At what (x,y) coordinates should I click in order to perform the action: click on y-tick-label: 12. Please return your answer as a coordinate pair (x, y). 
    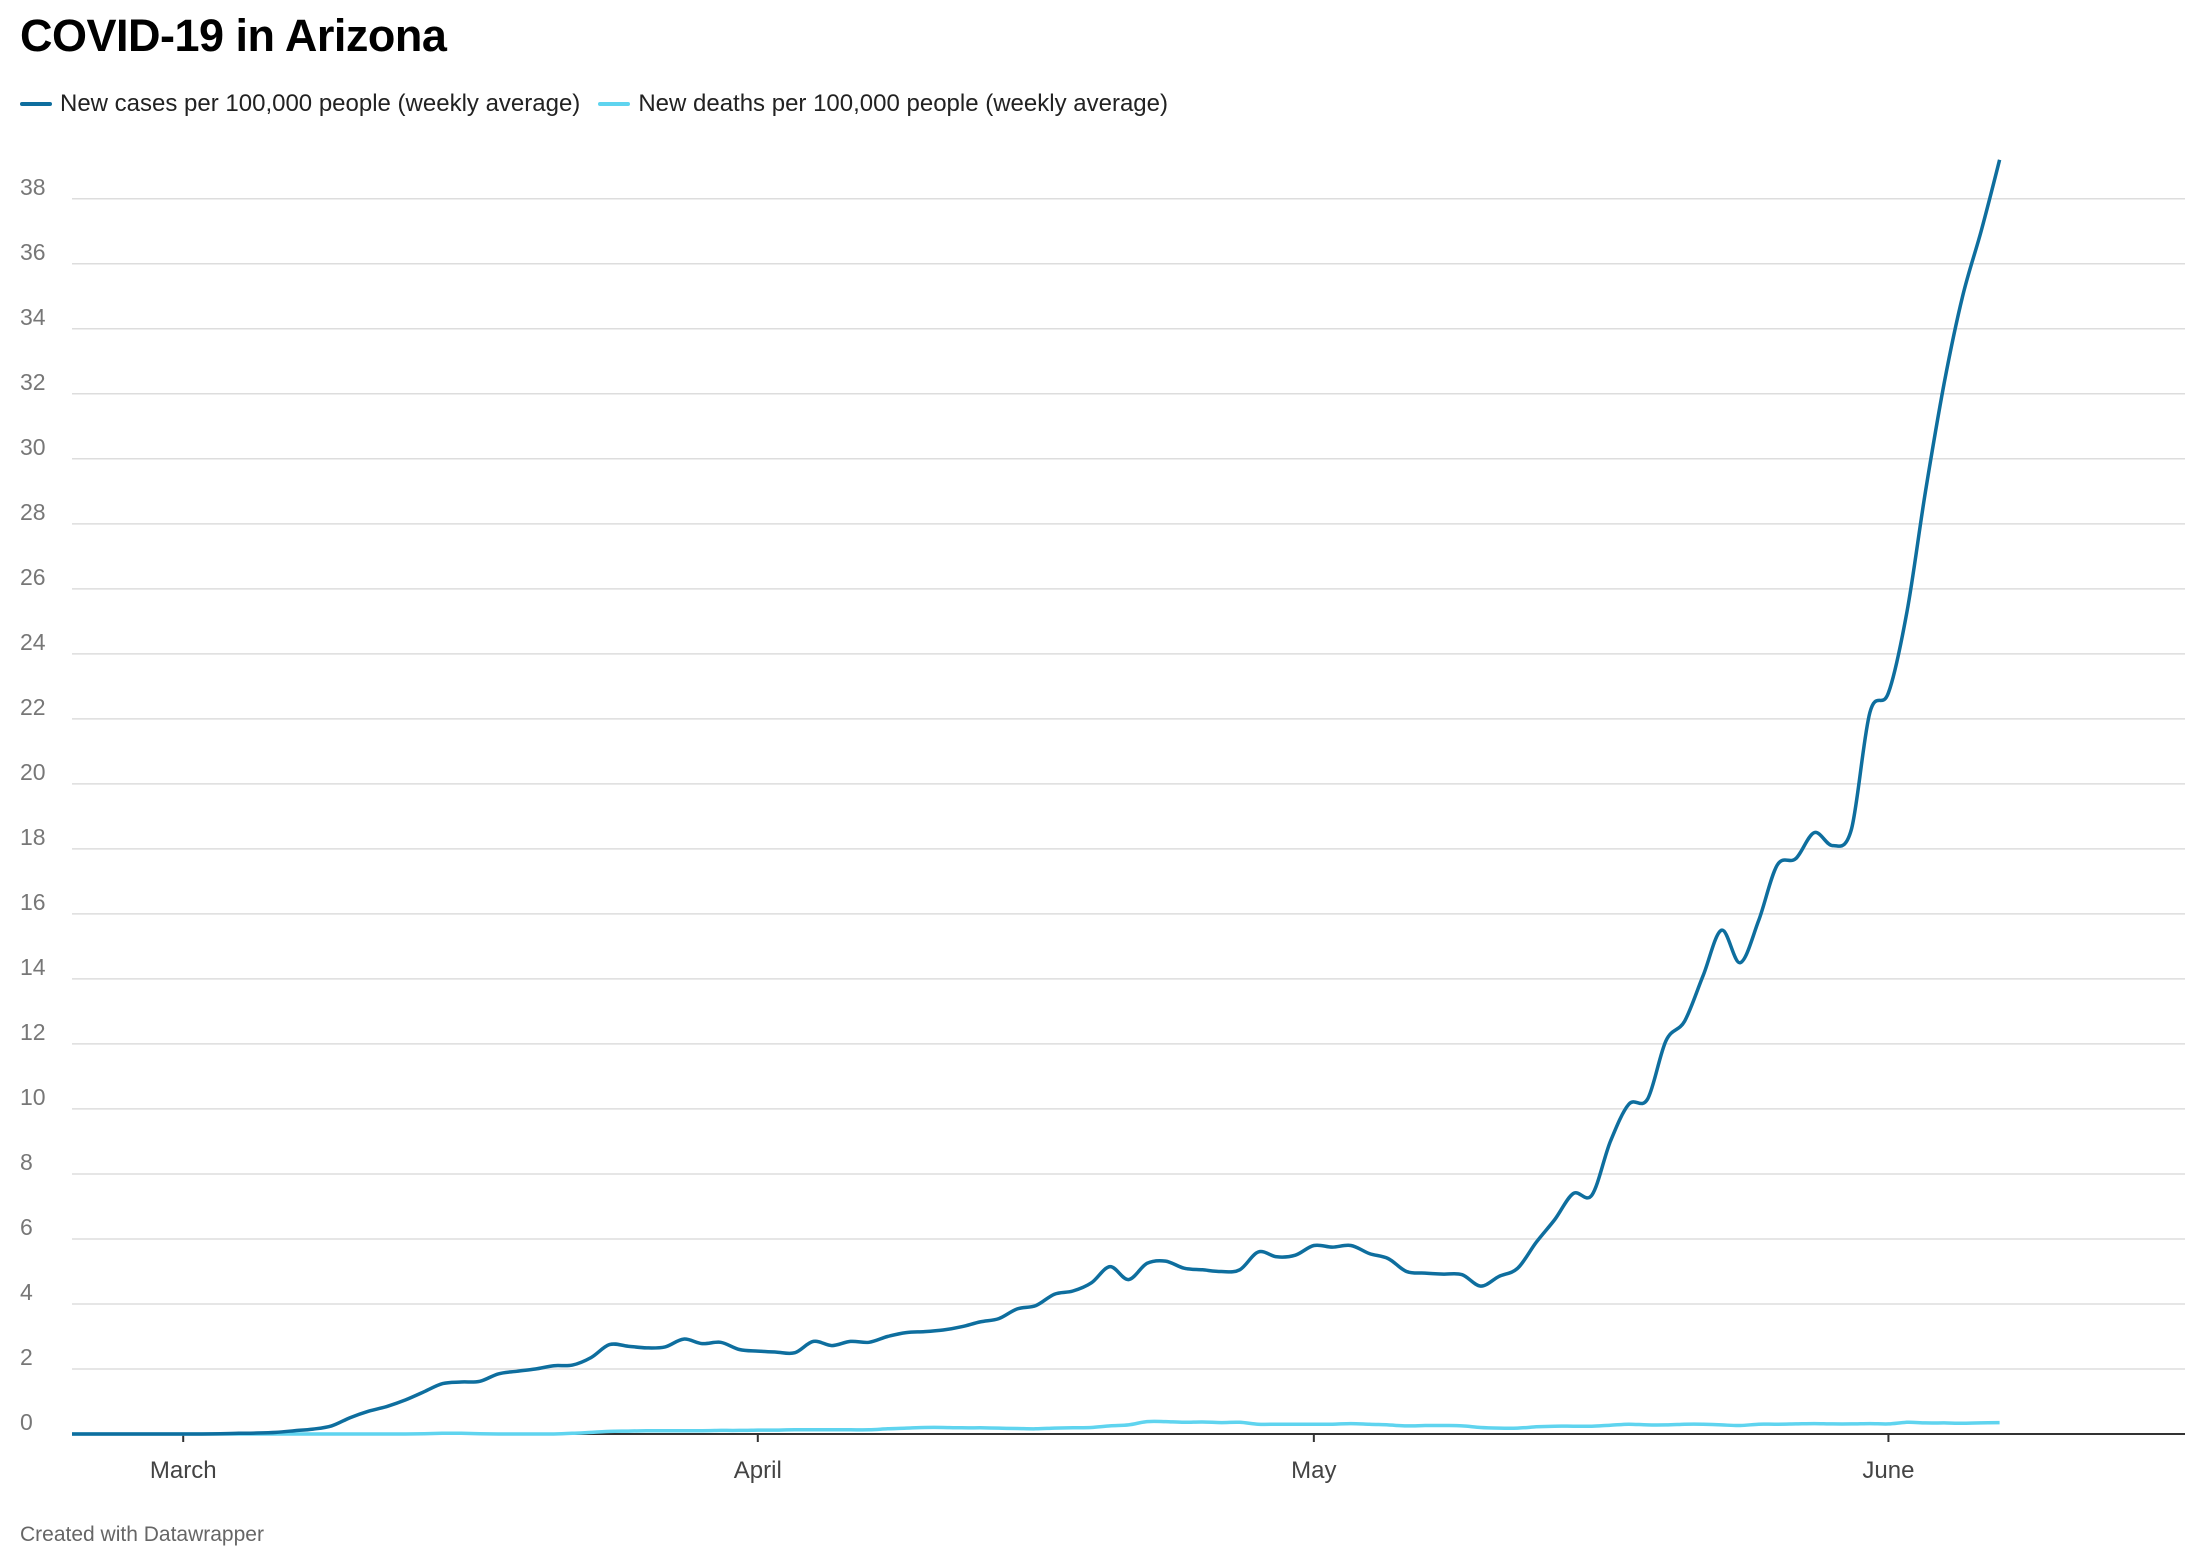
    Looking at the image, I should click on (33, 1032).